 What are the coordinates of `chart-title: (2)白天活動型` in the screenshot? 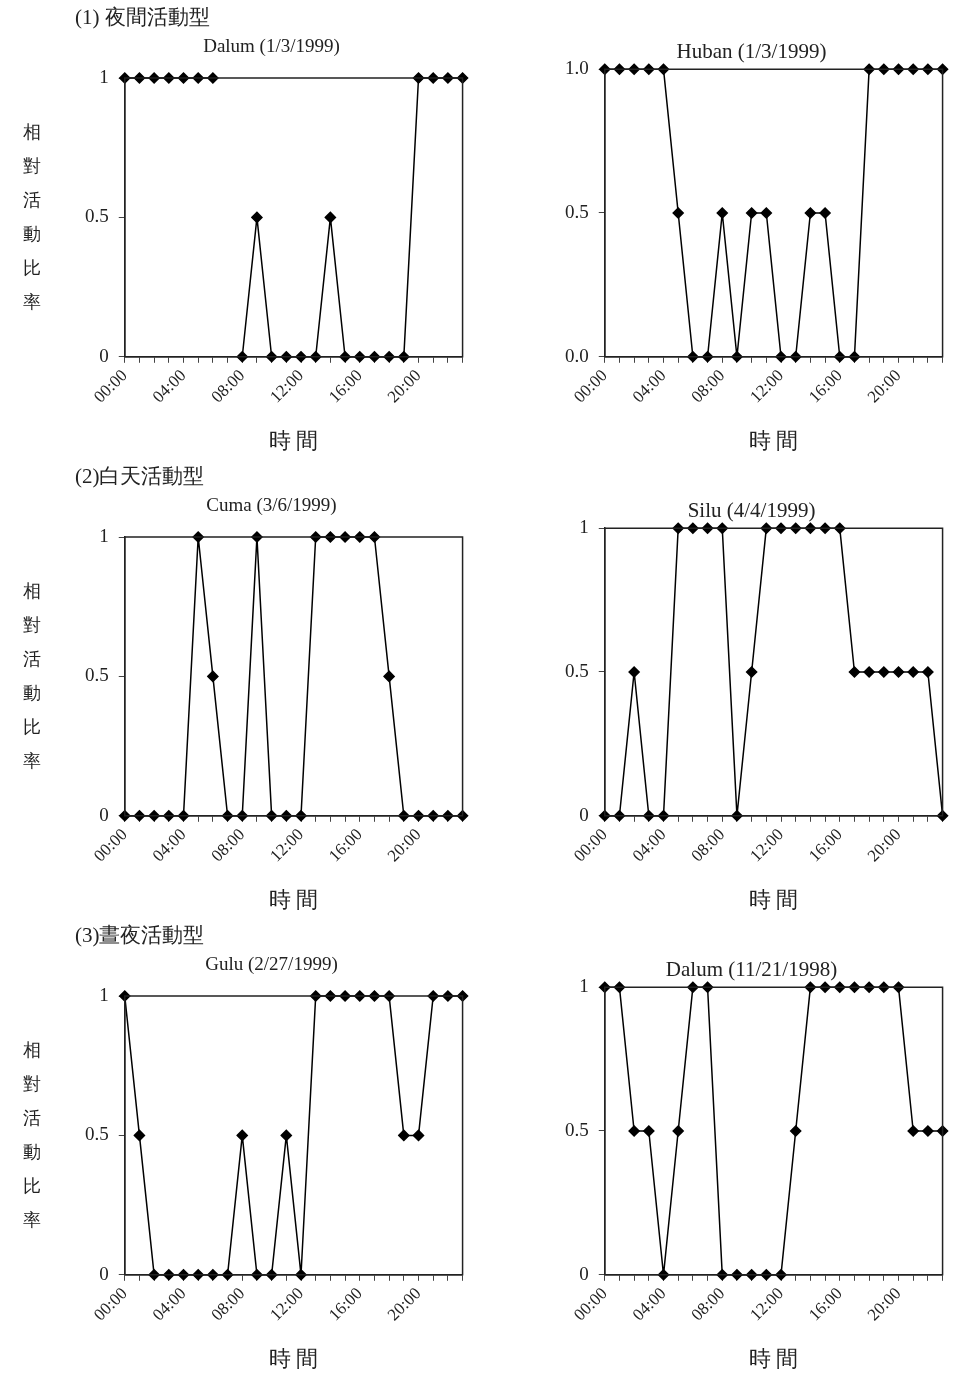 It's located at (140, 476).